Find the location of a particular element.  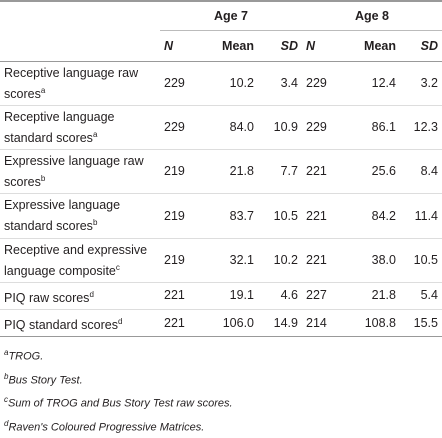

column-header-row: N Mean SD N Mean SD is located at coordinates (221, 46).